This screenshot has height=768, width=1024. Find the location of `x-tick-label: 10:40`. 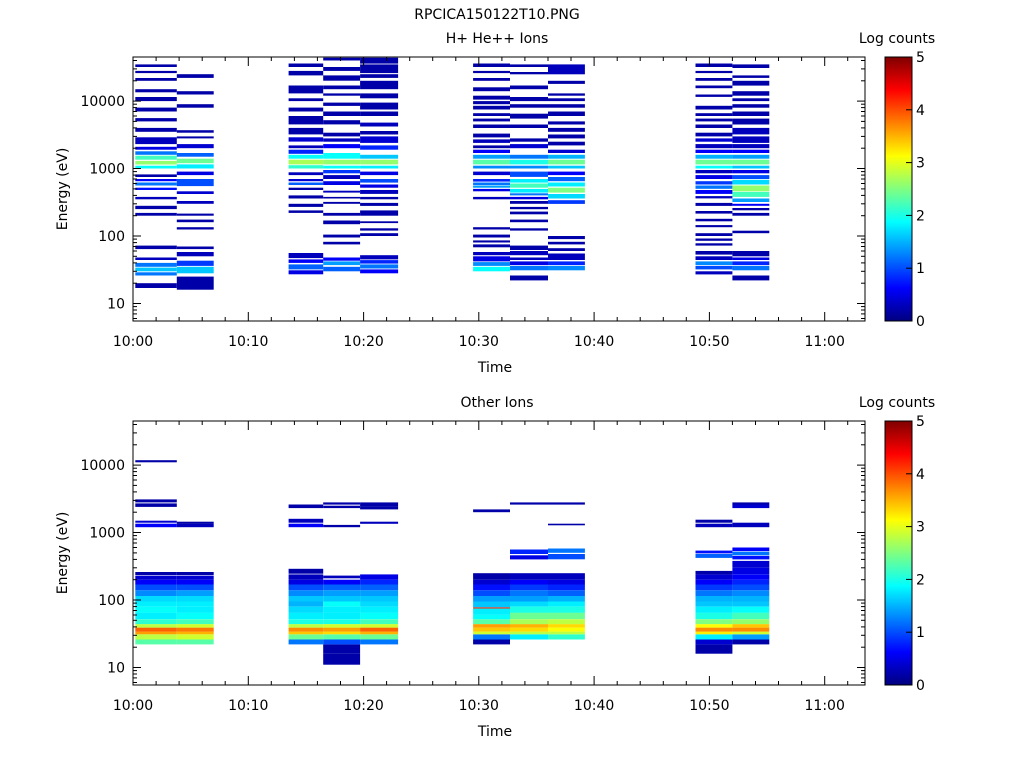

x-tick-label: 10:40 is located at coordinates (594, 342).